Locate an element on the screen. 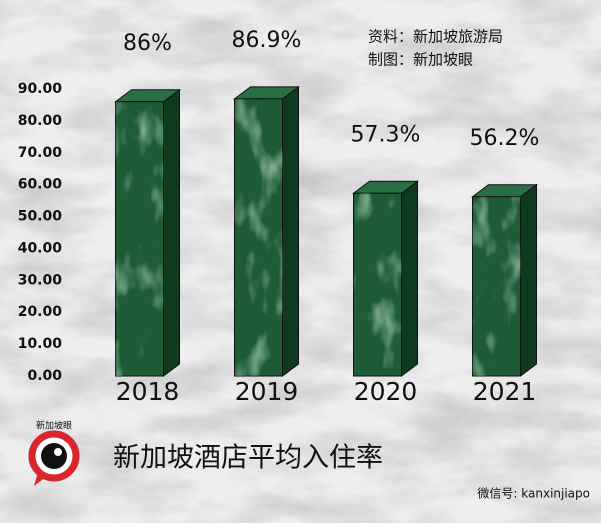  x-tick-label: 2021 is located at coordinates (505, 391).